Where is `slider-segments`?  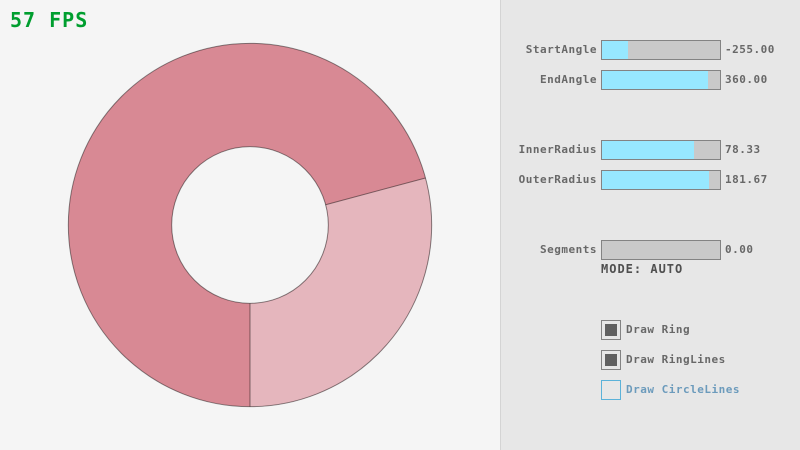 slider-segments is located at coordinates (661, 250).